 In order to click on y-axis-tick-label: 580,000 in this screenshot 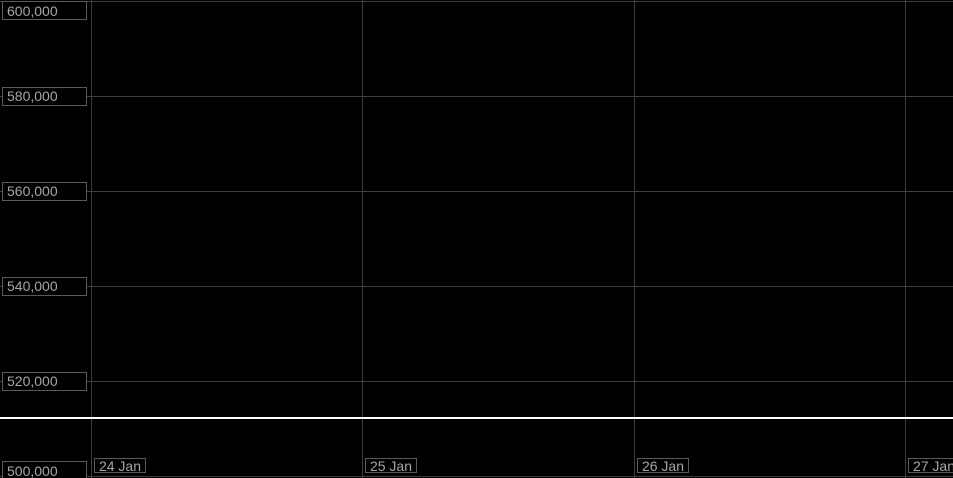, I will do `click(44, 96)`.